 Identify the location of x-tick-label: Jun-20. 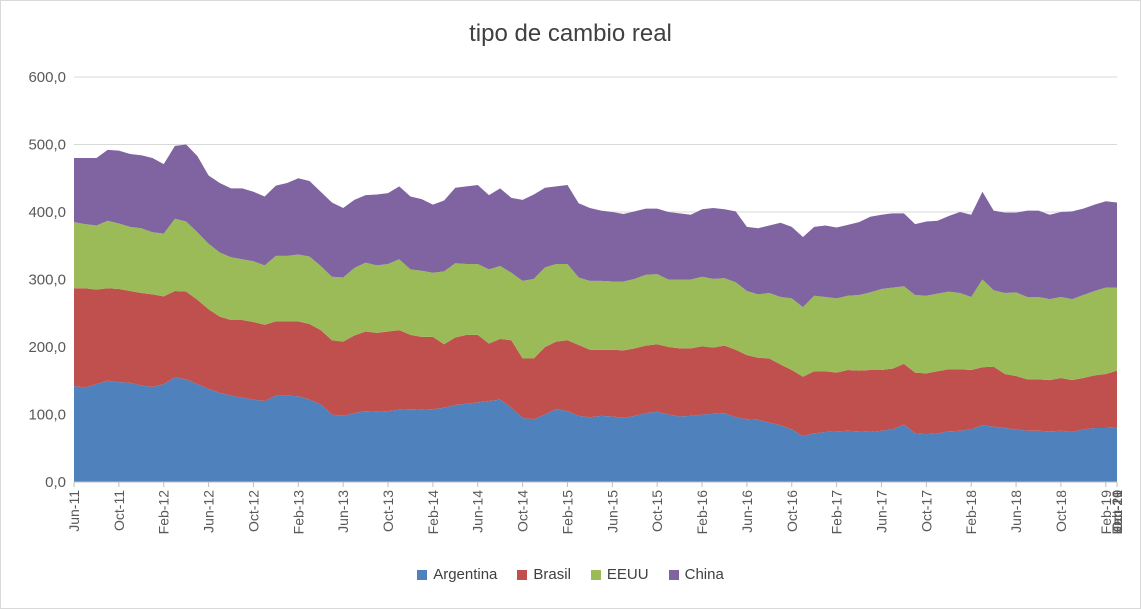
(1117, 511).